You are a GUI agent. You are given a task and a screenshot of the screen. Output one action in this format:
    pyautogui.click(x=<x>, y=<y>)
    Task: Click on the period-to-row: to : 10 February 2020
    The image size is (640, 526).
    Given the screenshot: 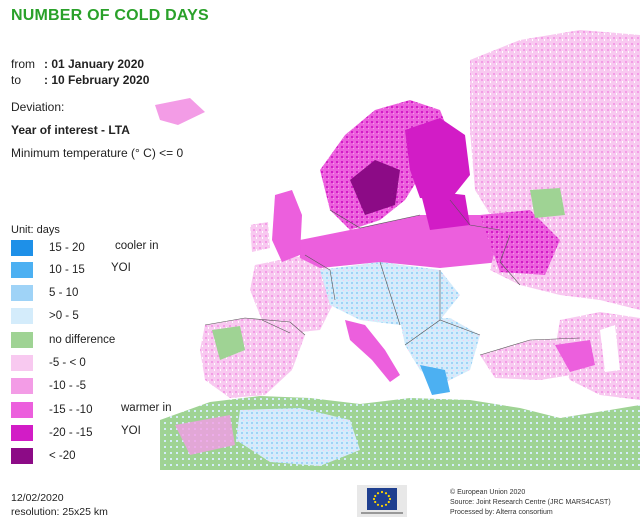 What is the action you would take?
    pyautogui.click(x=80, y=80)
    